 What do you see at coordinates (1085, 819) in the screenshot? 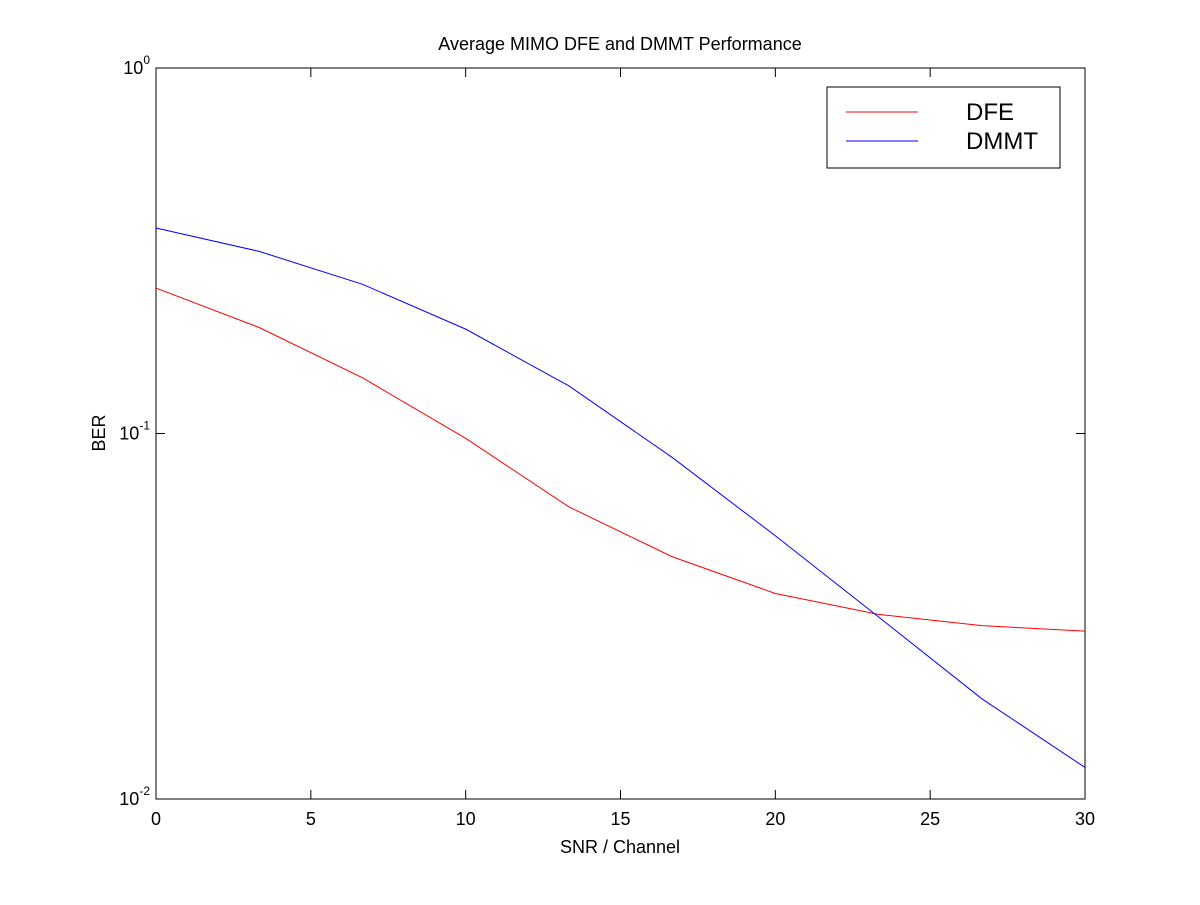
I see `x-tick-label: 30` at bounding box center [1085, 819].